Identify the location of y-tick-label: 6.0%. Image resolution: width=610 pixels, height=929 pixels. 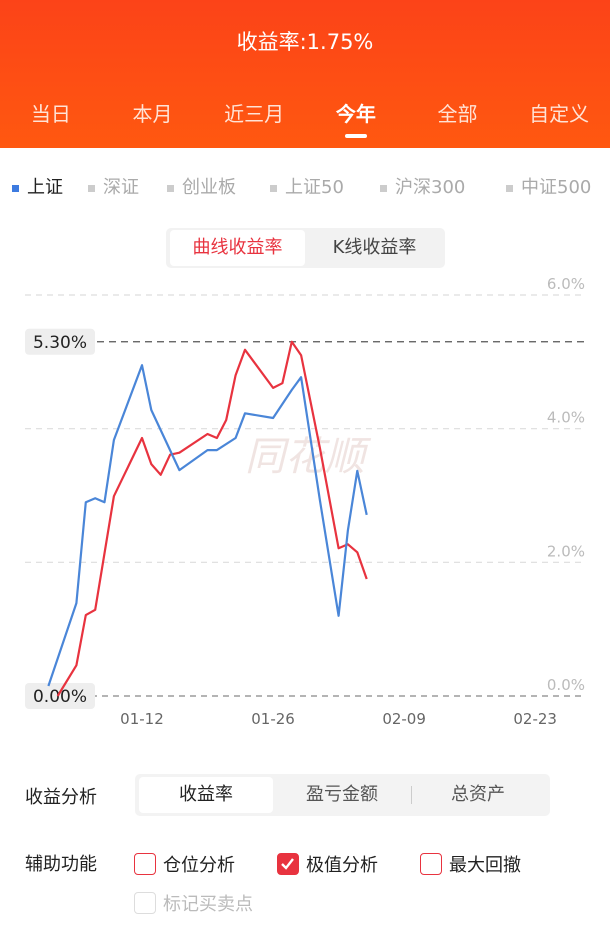
(566, 284).